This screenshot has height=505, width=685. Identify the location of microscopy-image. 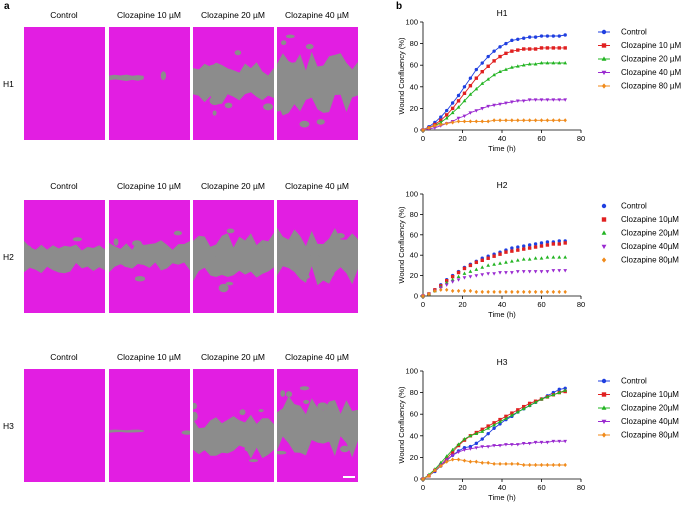
(233, 425).